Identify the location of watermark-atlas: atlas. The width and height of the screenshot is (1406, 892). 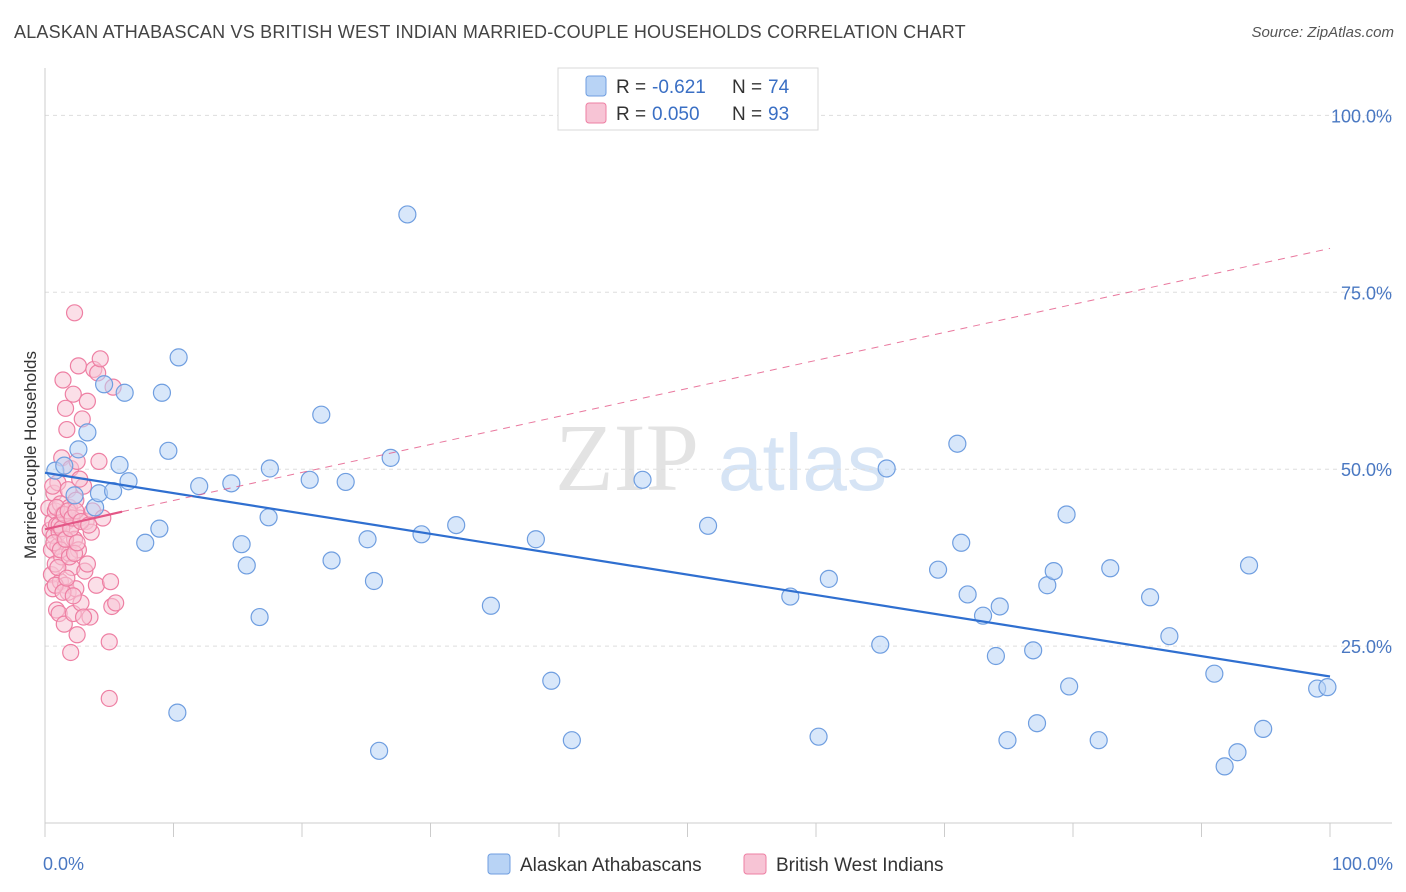
(802, 462).